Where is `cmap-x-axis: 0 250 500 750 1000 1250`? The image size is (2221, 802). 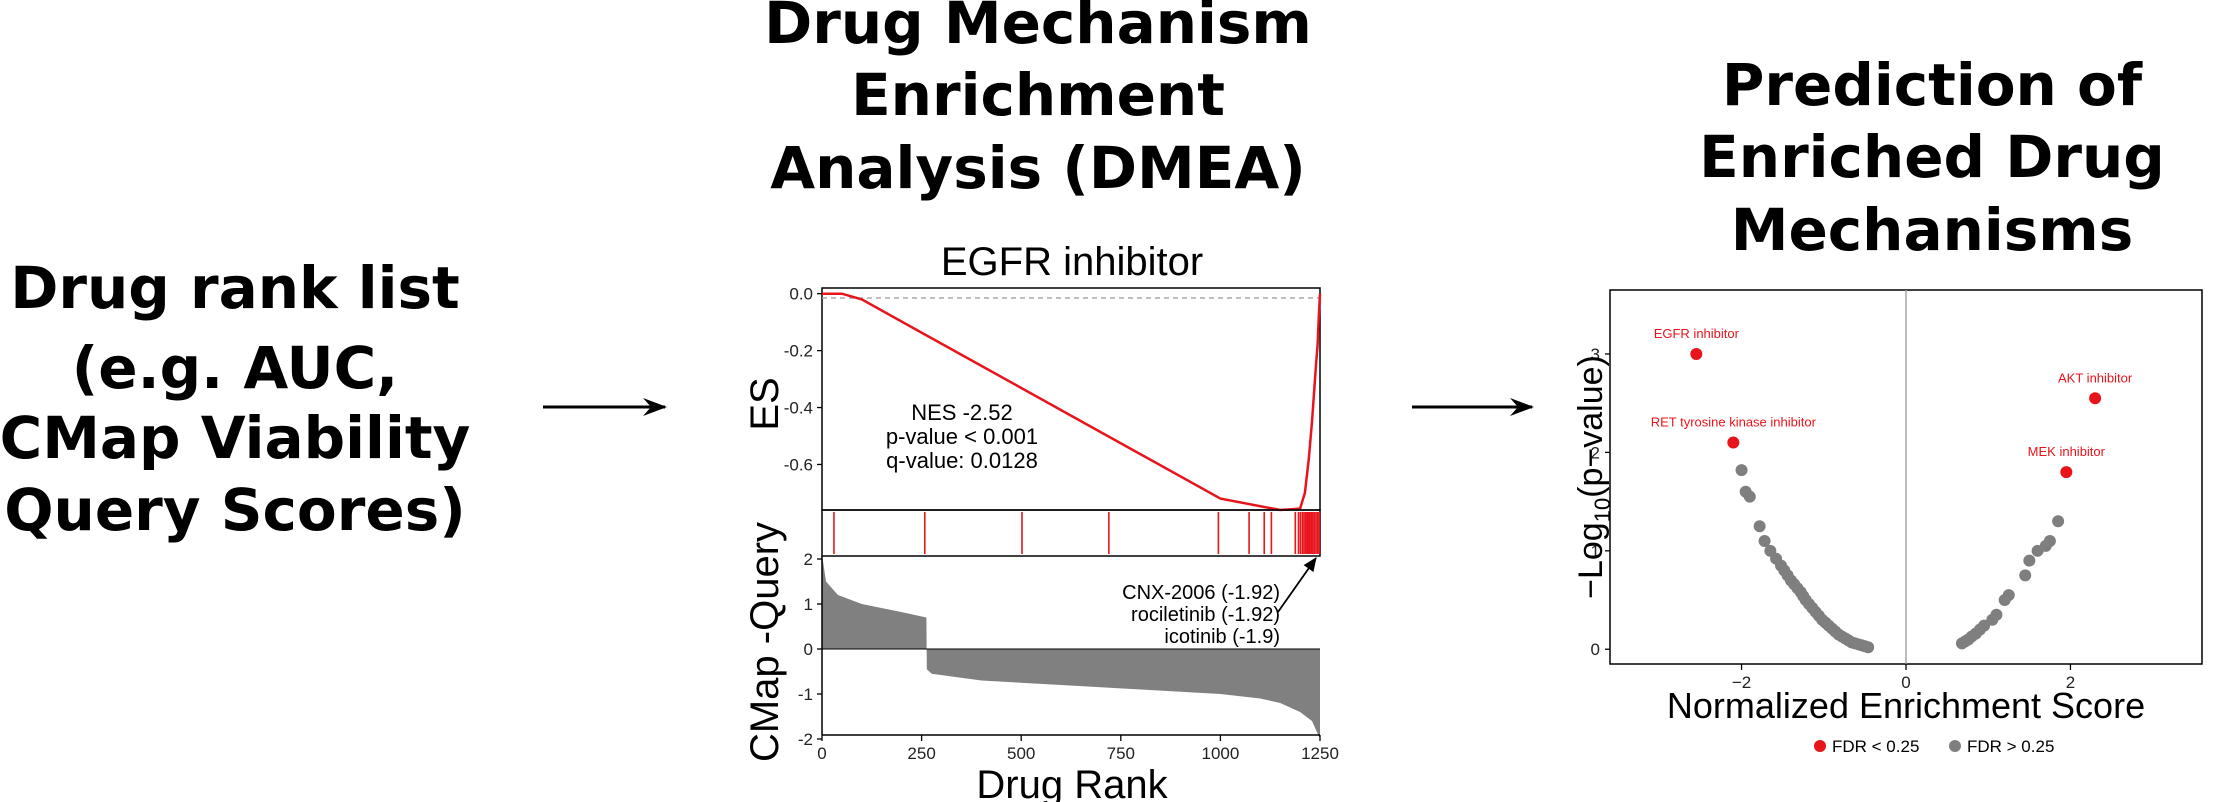
cmap-x-axis: 0 250 500 750 1000 1250 is located at coordinates (1078, 749).